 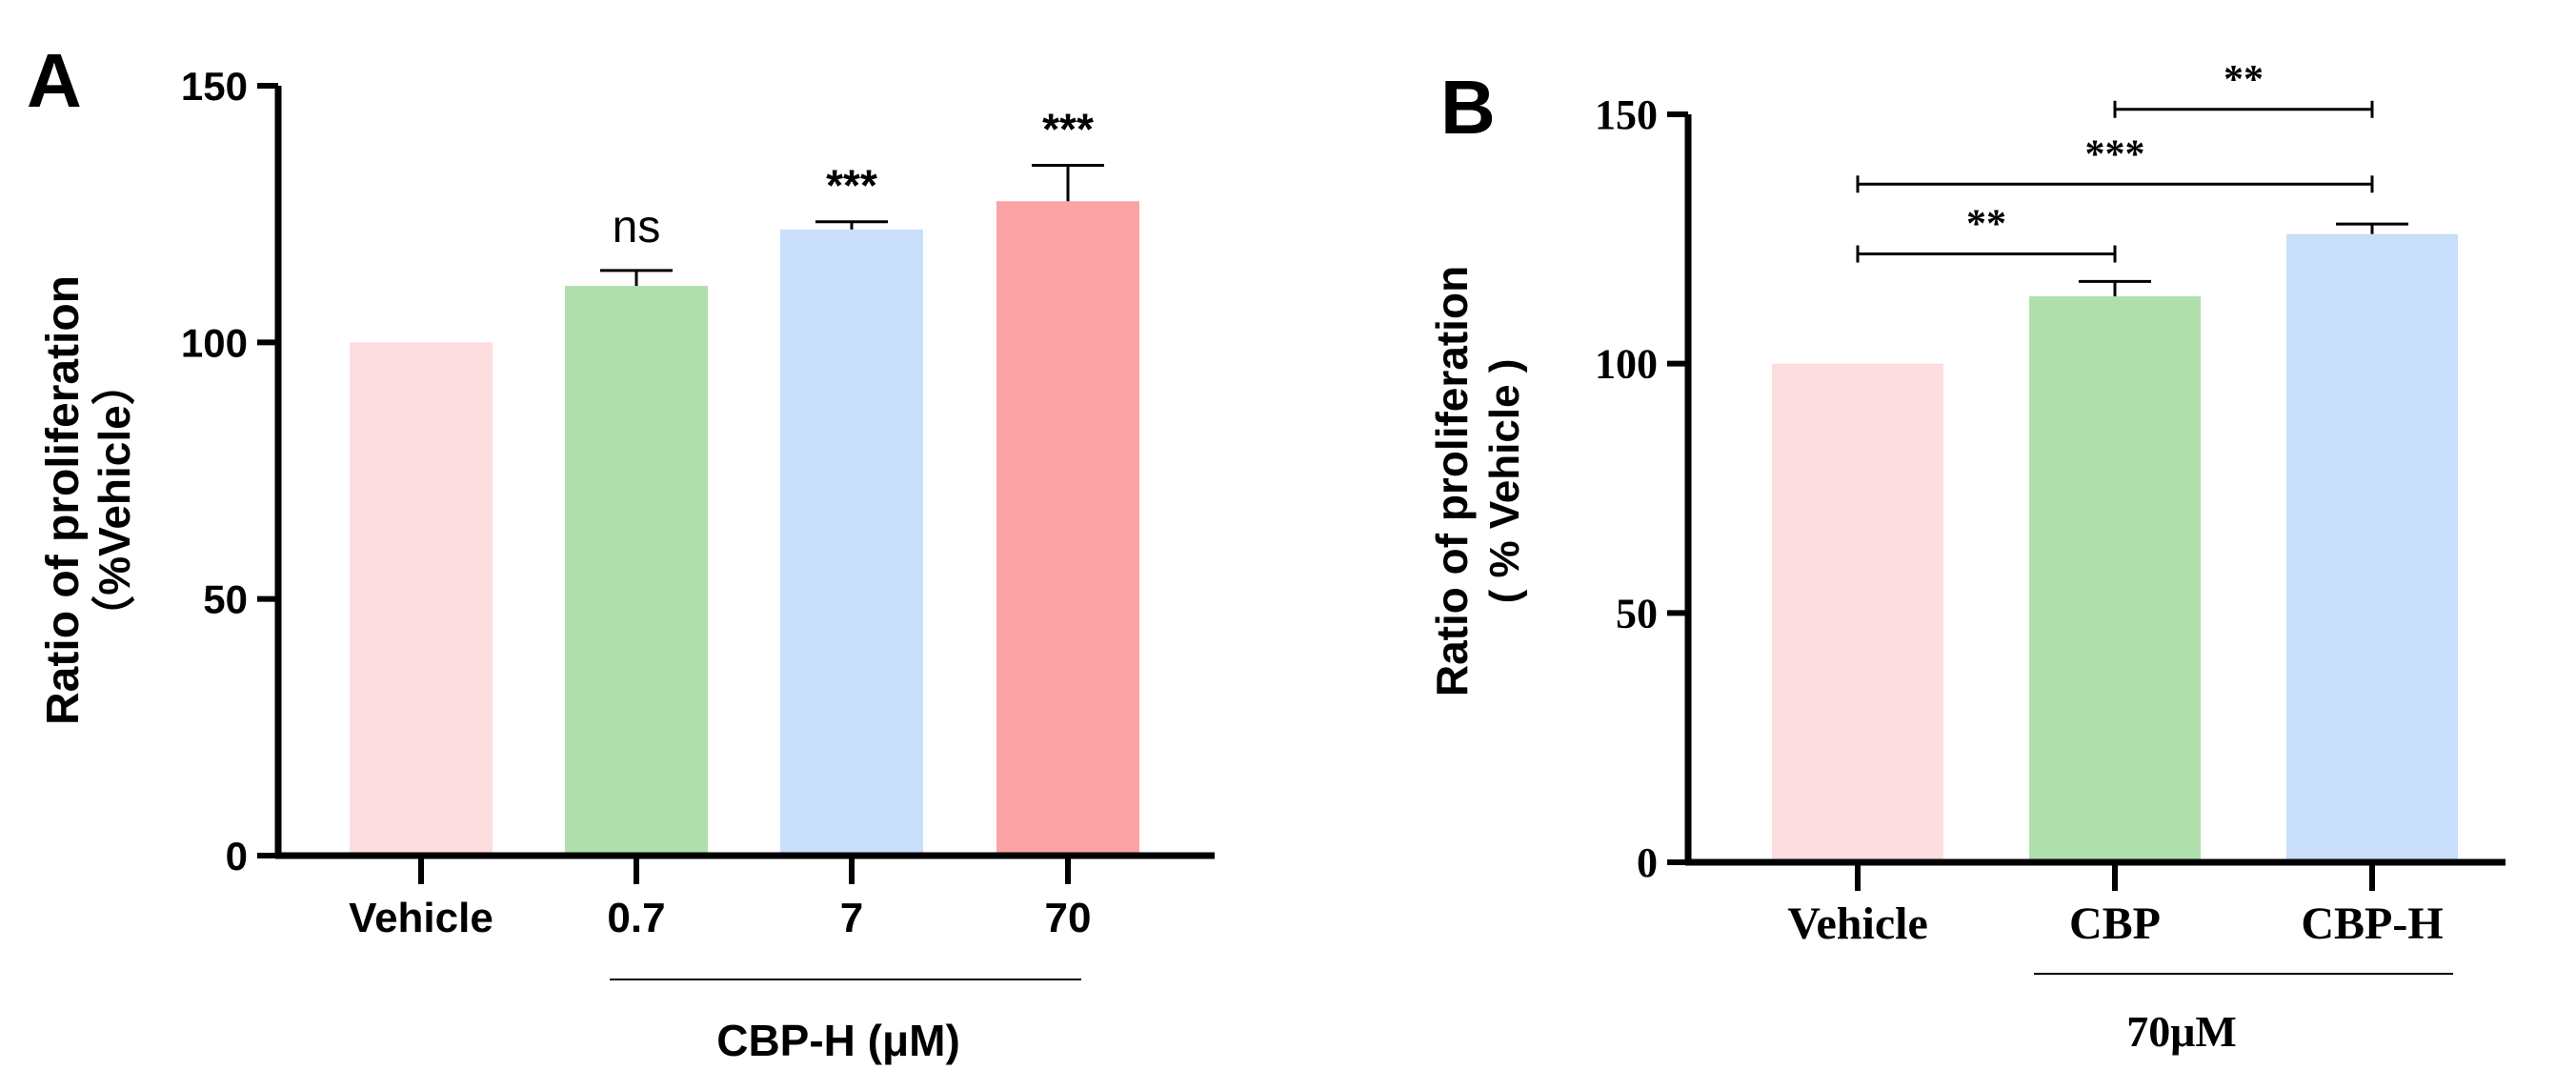 What do you see at coordinates (637, 227) in the screenshot?
I see `significance-label: ns` at bounding box center [637, 227].